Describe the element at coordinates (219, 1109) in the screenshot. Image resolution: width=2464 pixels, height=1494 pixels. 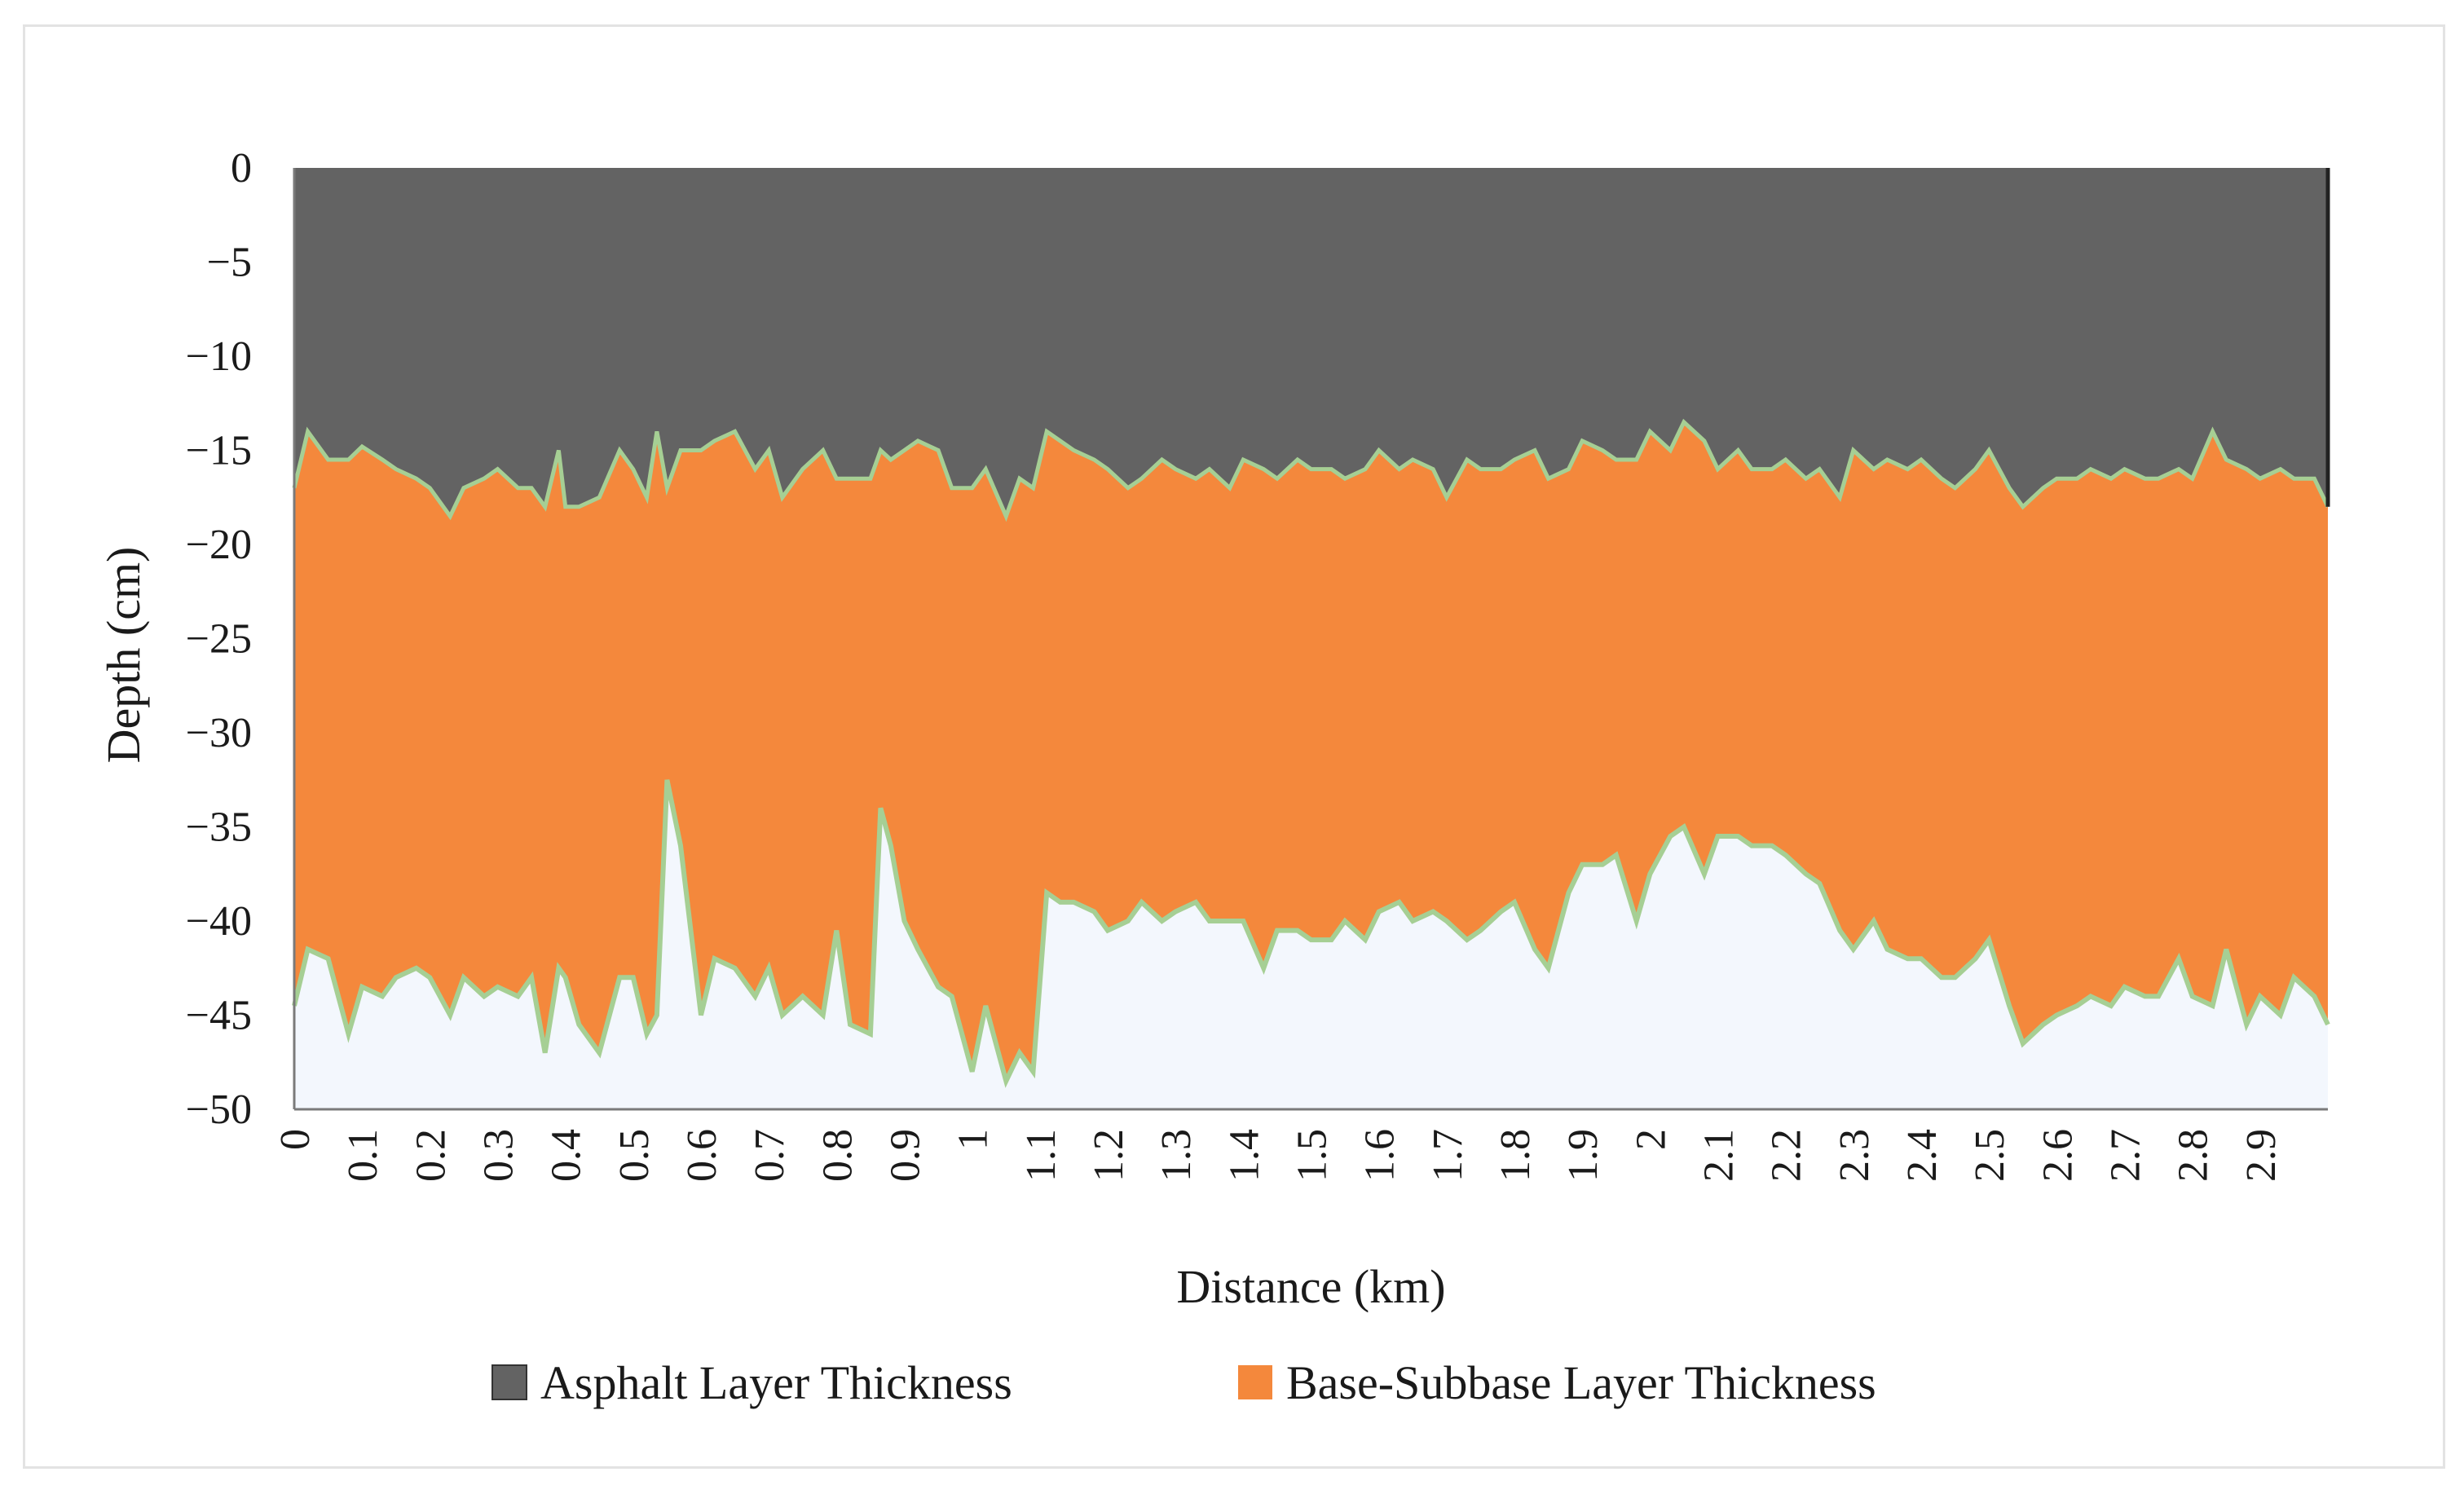
I see `y-tick-label: −50` at that location.